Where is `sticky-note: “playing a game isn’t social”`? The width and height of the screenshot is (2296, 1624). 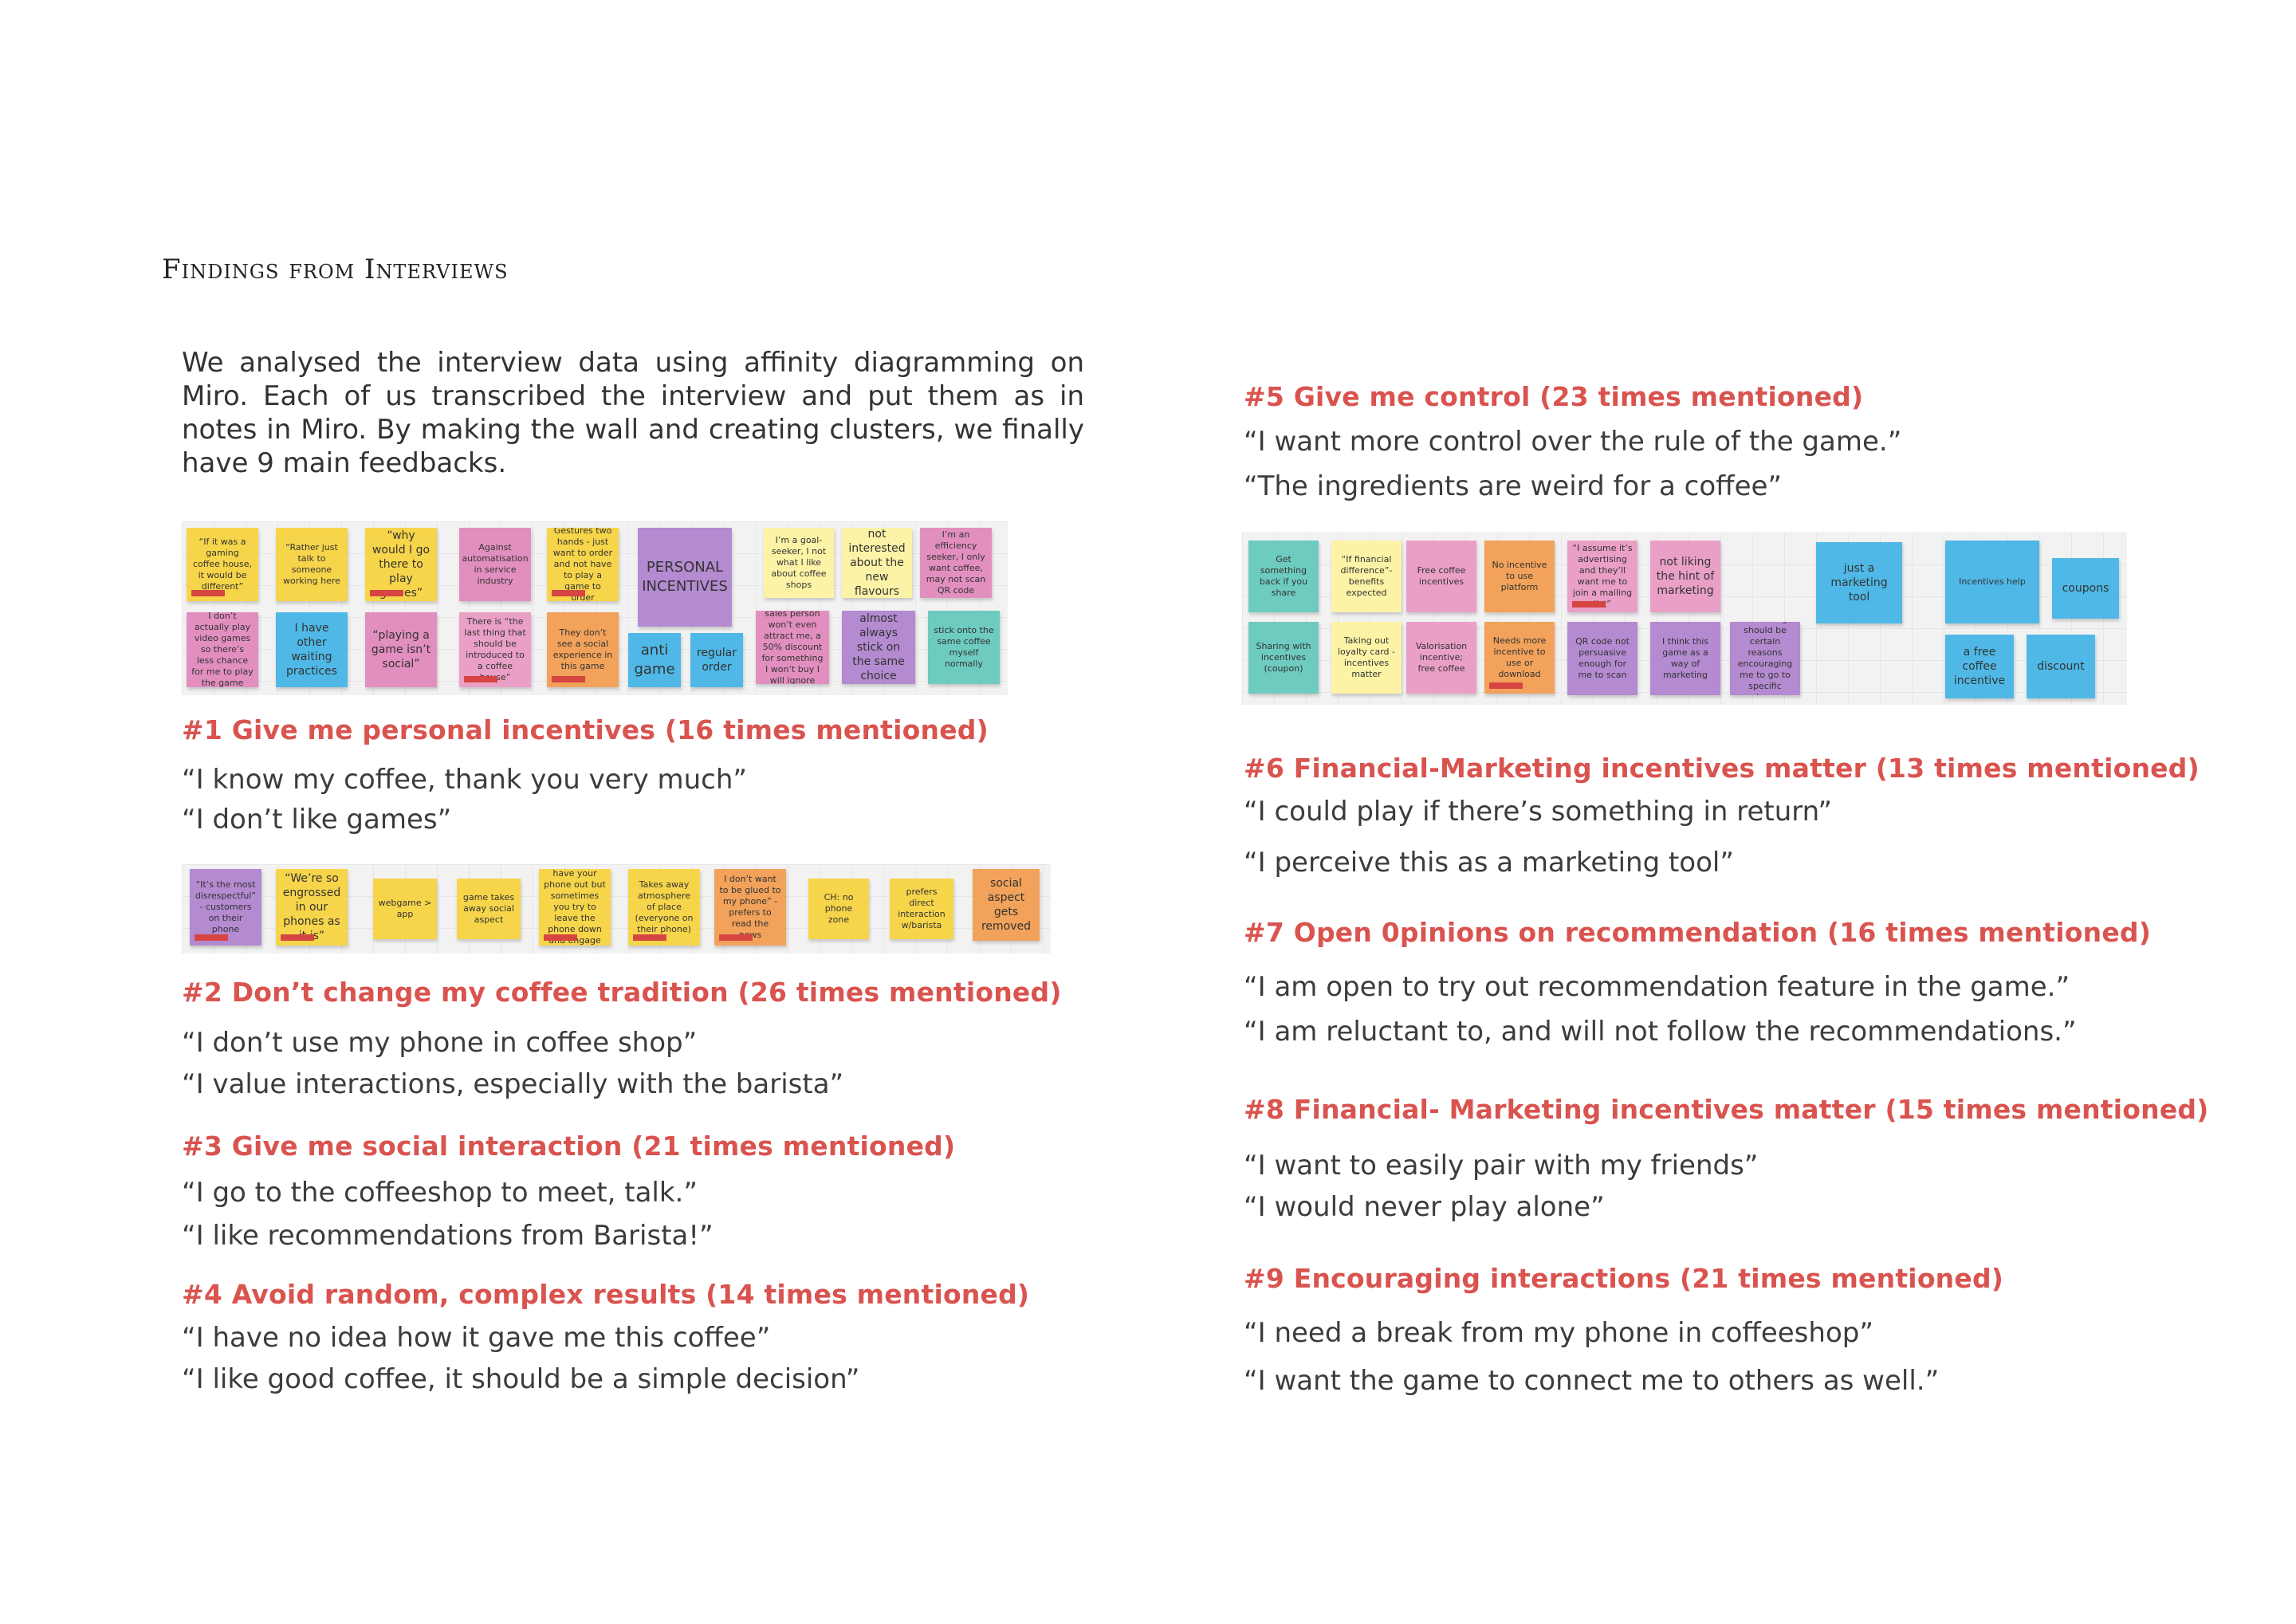 sticky-note: “playing a game isn’t social” is located at coordinates (401, 650).